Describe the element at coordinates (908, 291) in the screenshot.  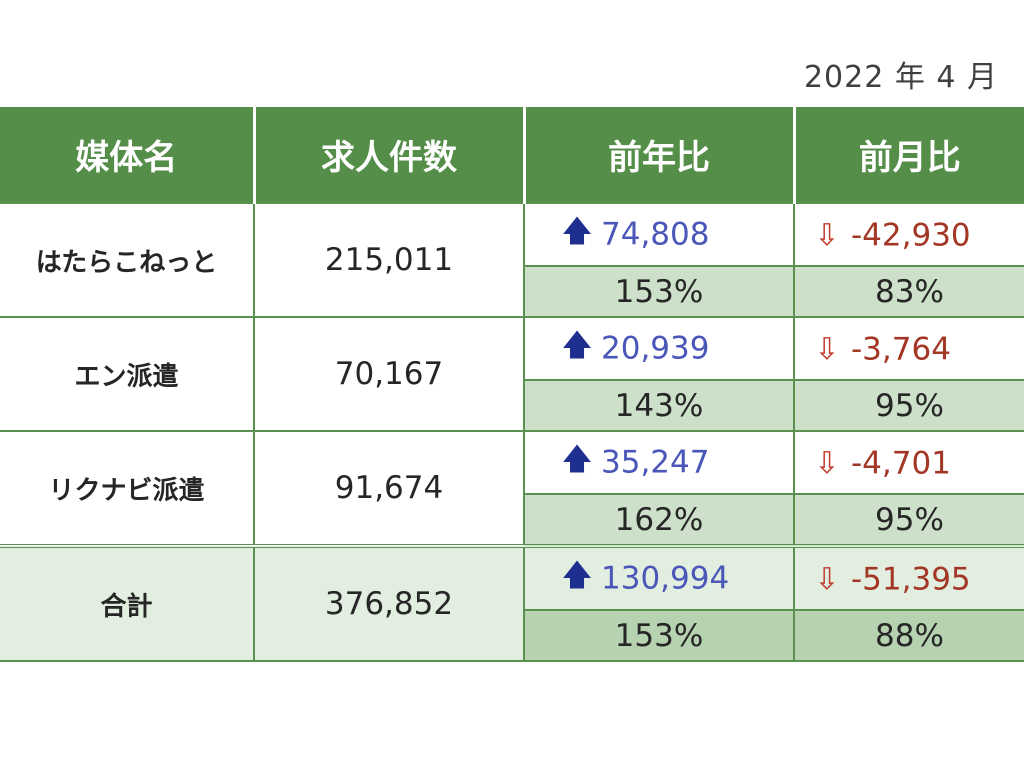
I see `mom-pct-cell: 83%` at that location.